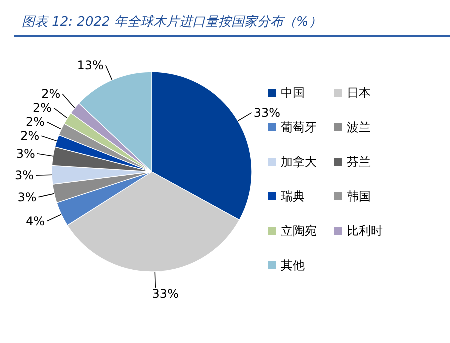  I want to click on chart-title: 图表 12: 2022 年全球木片进口量按国家分布（%）, so click(172, 22).